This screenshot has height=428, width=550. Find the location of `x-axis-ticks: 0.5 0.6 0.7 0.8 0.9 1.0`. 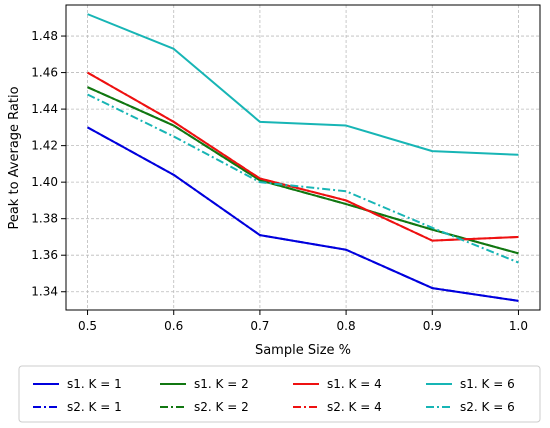

x-axis-ticks: 0.5 0.6 0.7 0.8 0.9 1.0 is located at coordinates (303, 321).